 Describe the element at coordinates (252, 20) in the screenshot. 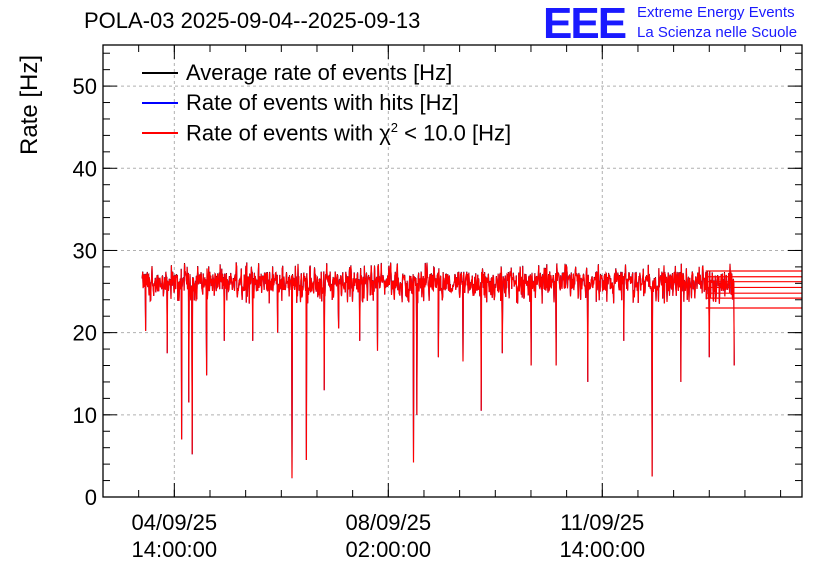

I see `chart-title: POLA-03 2025-09-04--2025-09-13` at that location.